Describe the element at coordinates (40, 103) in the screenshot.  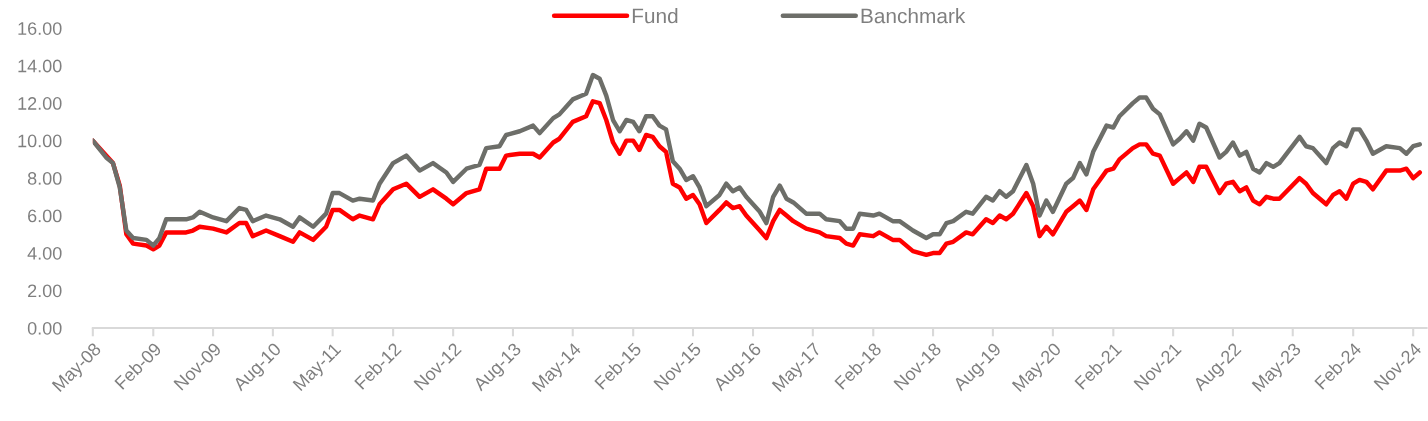
I see `y-tick-label: 12.00` at that location.